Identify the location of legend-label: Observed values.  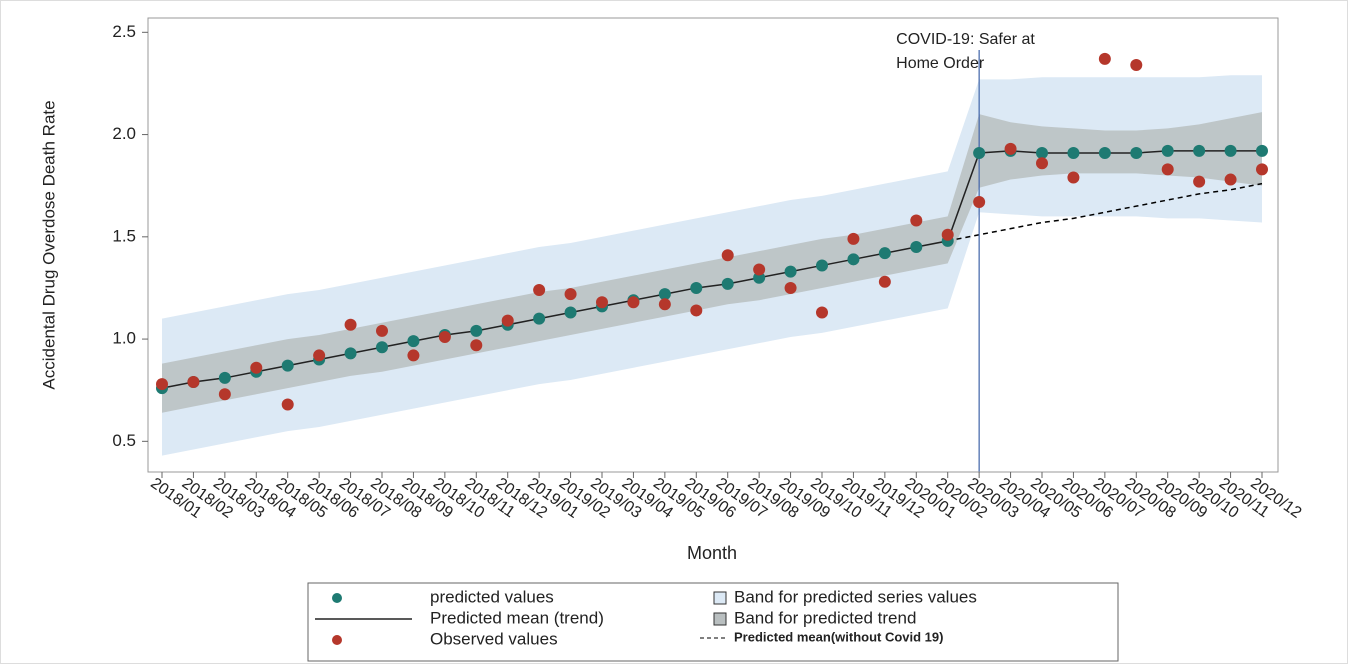
(494, 638).